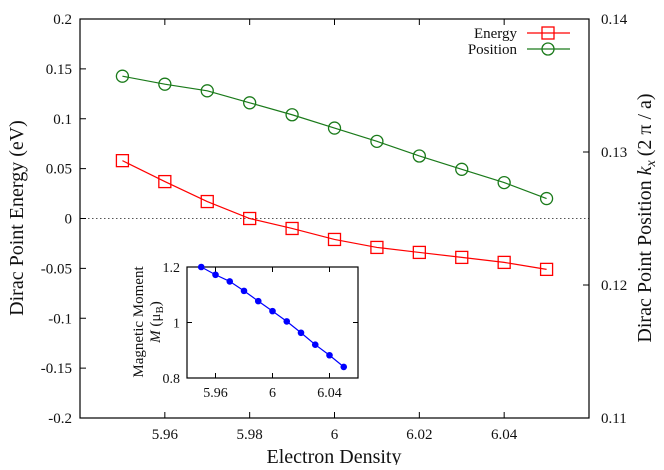  I want to click on y-left-tick-label: -0.1, so click(60, 319).